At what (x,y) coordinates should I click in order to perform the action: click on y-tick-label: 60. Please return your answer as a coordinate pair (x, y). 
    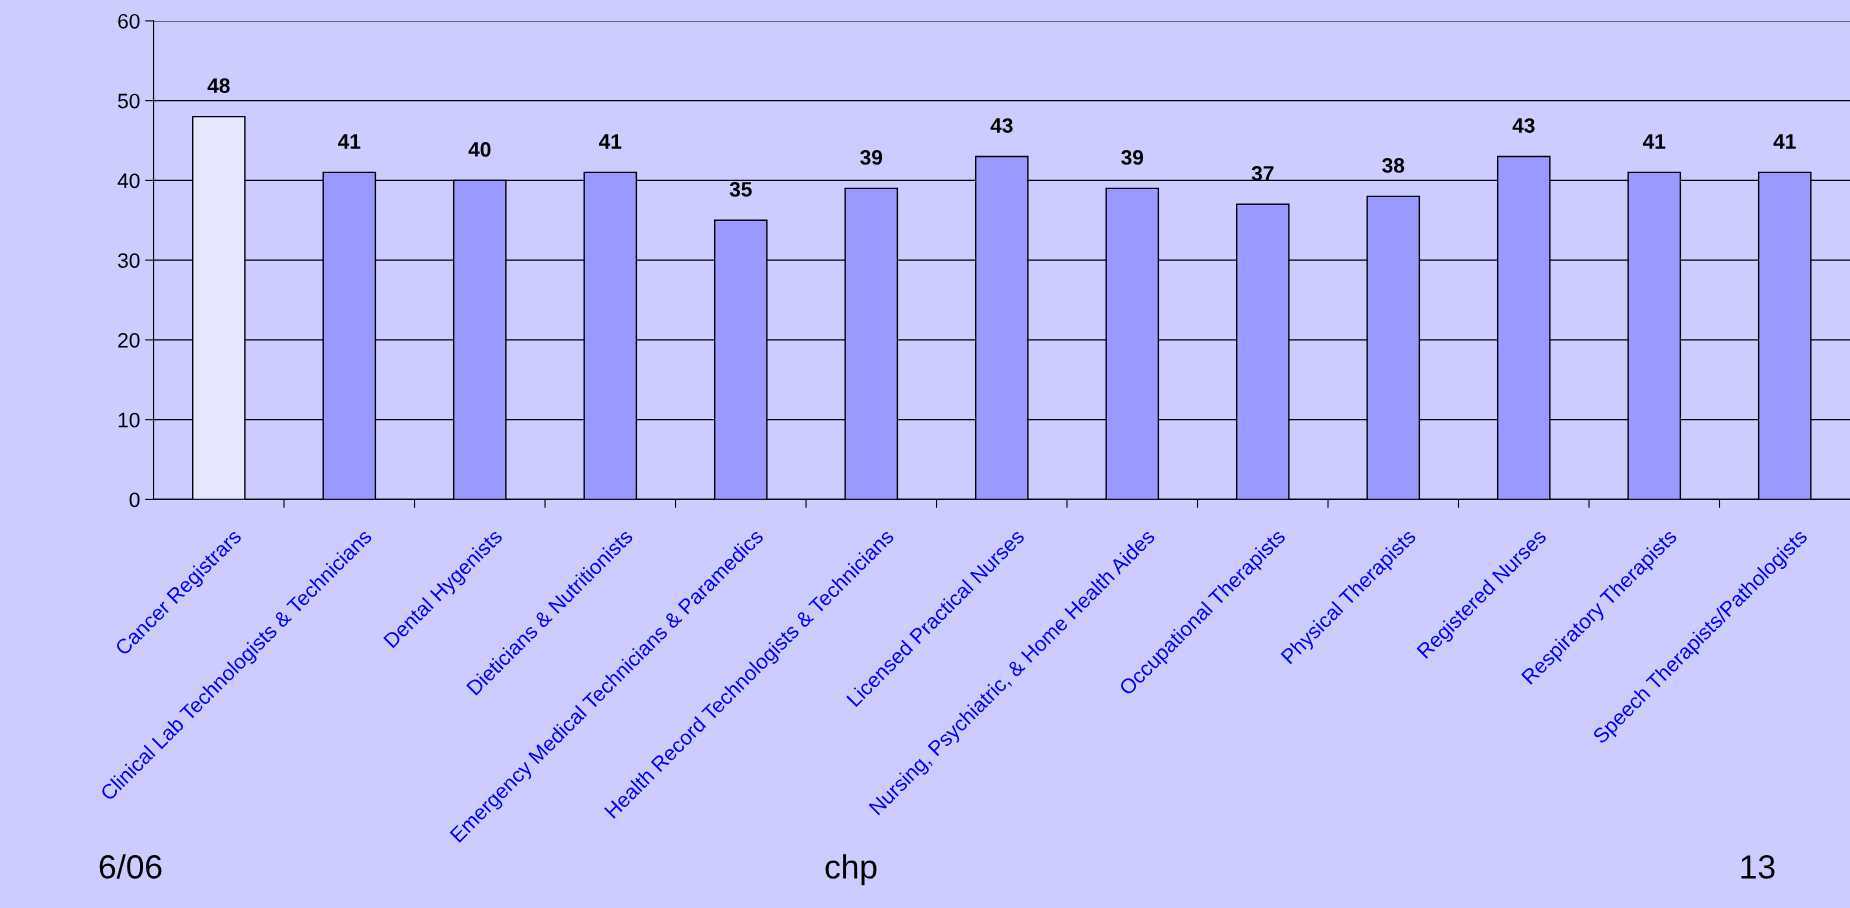
    Looking at the image, I should click on (129, 21).